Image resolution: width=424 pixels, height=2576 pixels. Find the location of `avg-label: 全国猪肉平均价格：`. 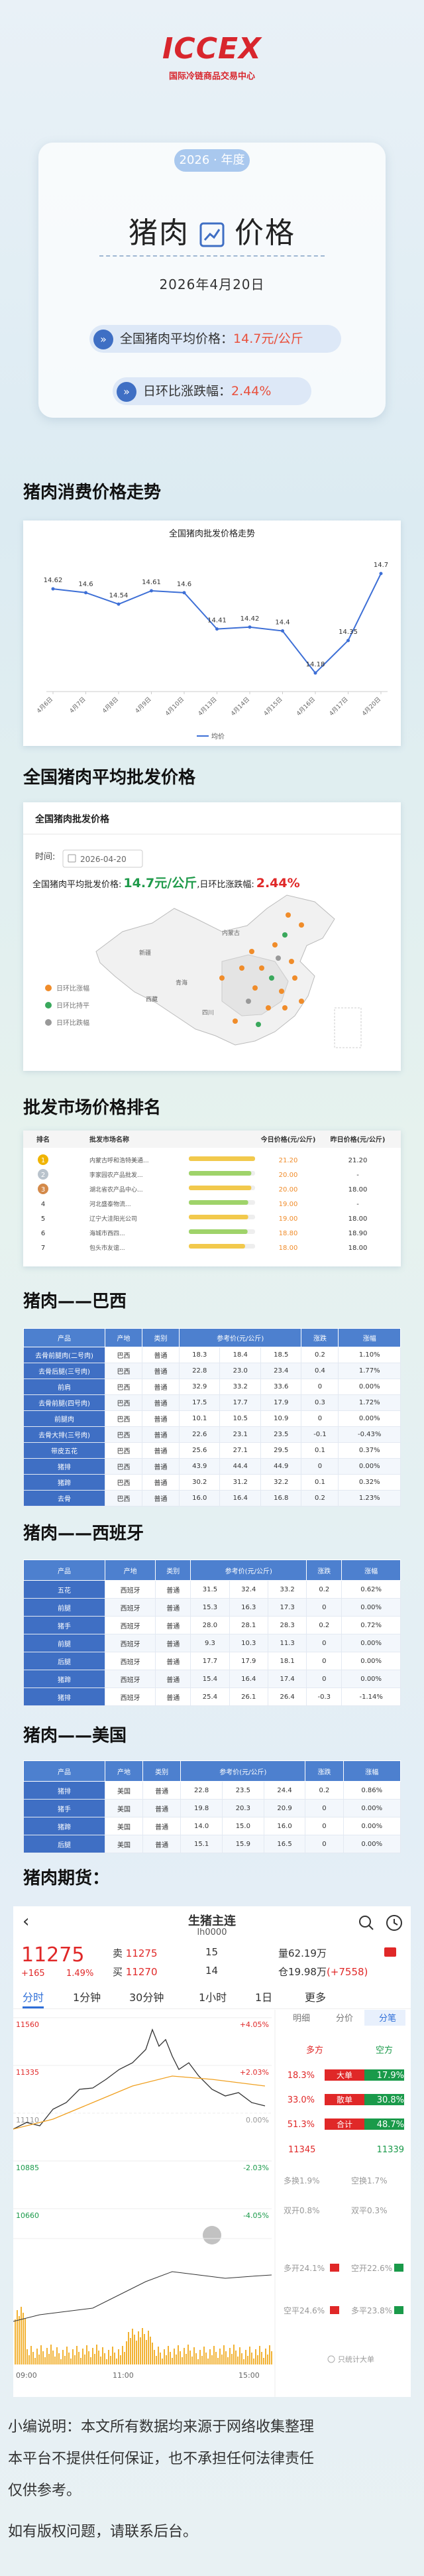

avg-label: 全国猪肉平均价格： is located at coordinates (177, 339).